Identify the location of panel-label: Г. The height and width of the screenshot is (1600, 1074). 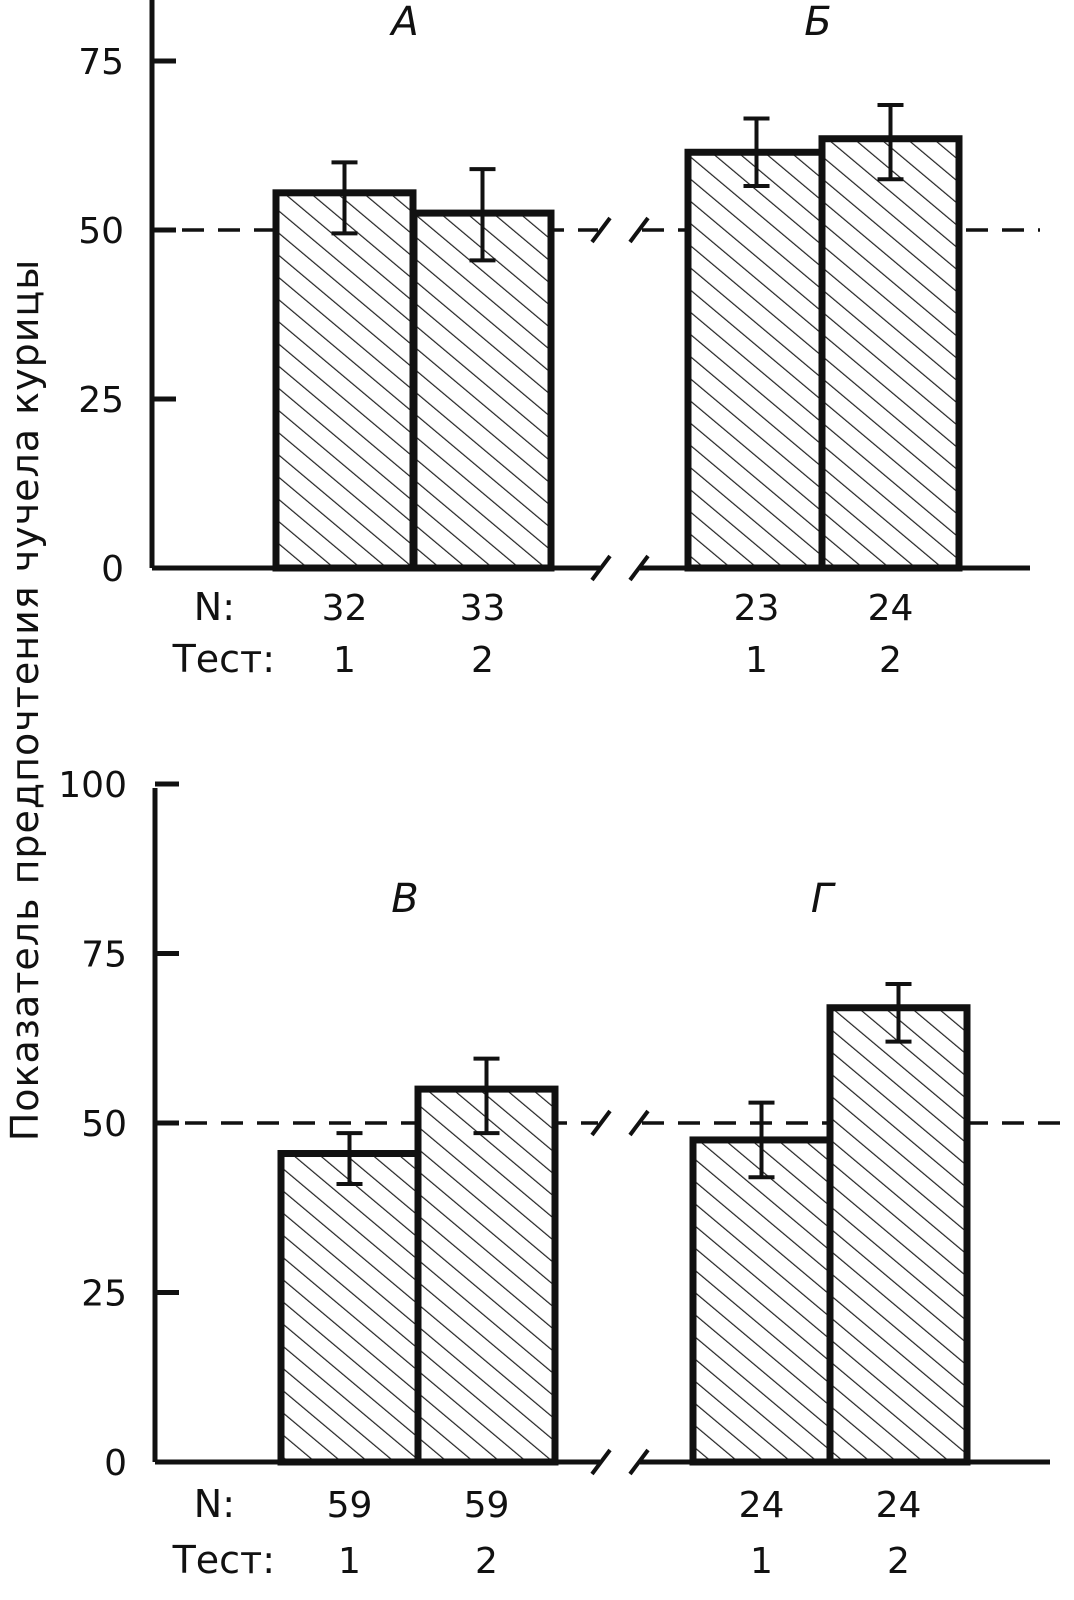
(823, 899).